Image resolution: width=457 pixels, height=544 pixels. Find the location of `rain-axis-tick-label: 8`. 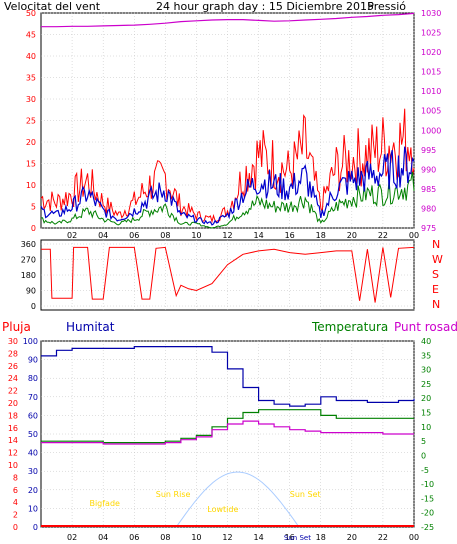

rain-axis-tick-label: 8 is located at coordinates (15, 477).